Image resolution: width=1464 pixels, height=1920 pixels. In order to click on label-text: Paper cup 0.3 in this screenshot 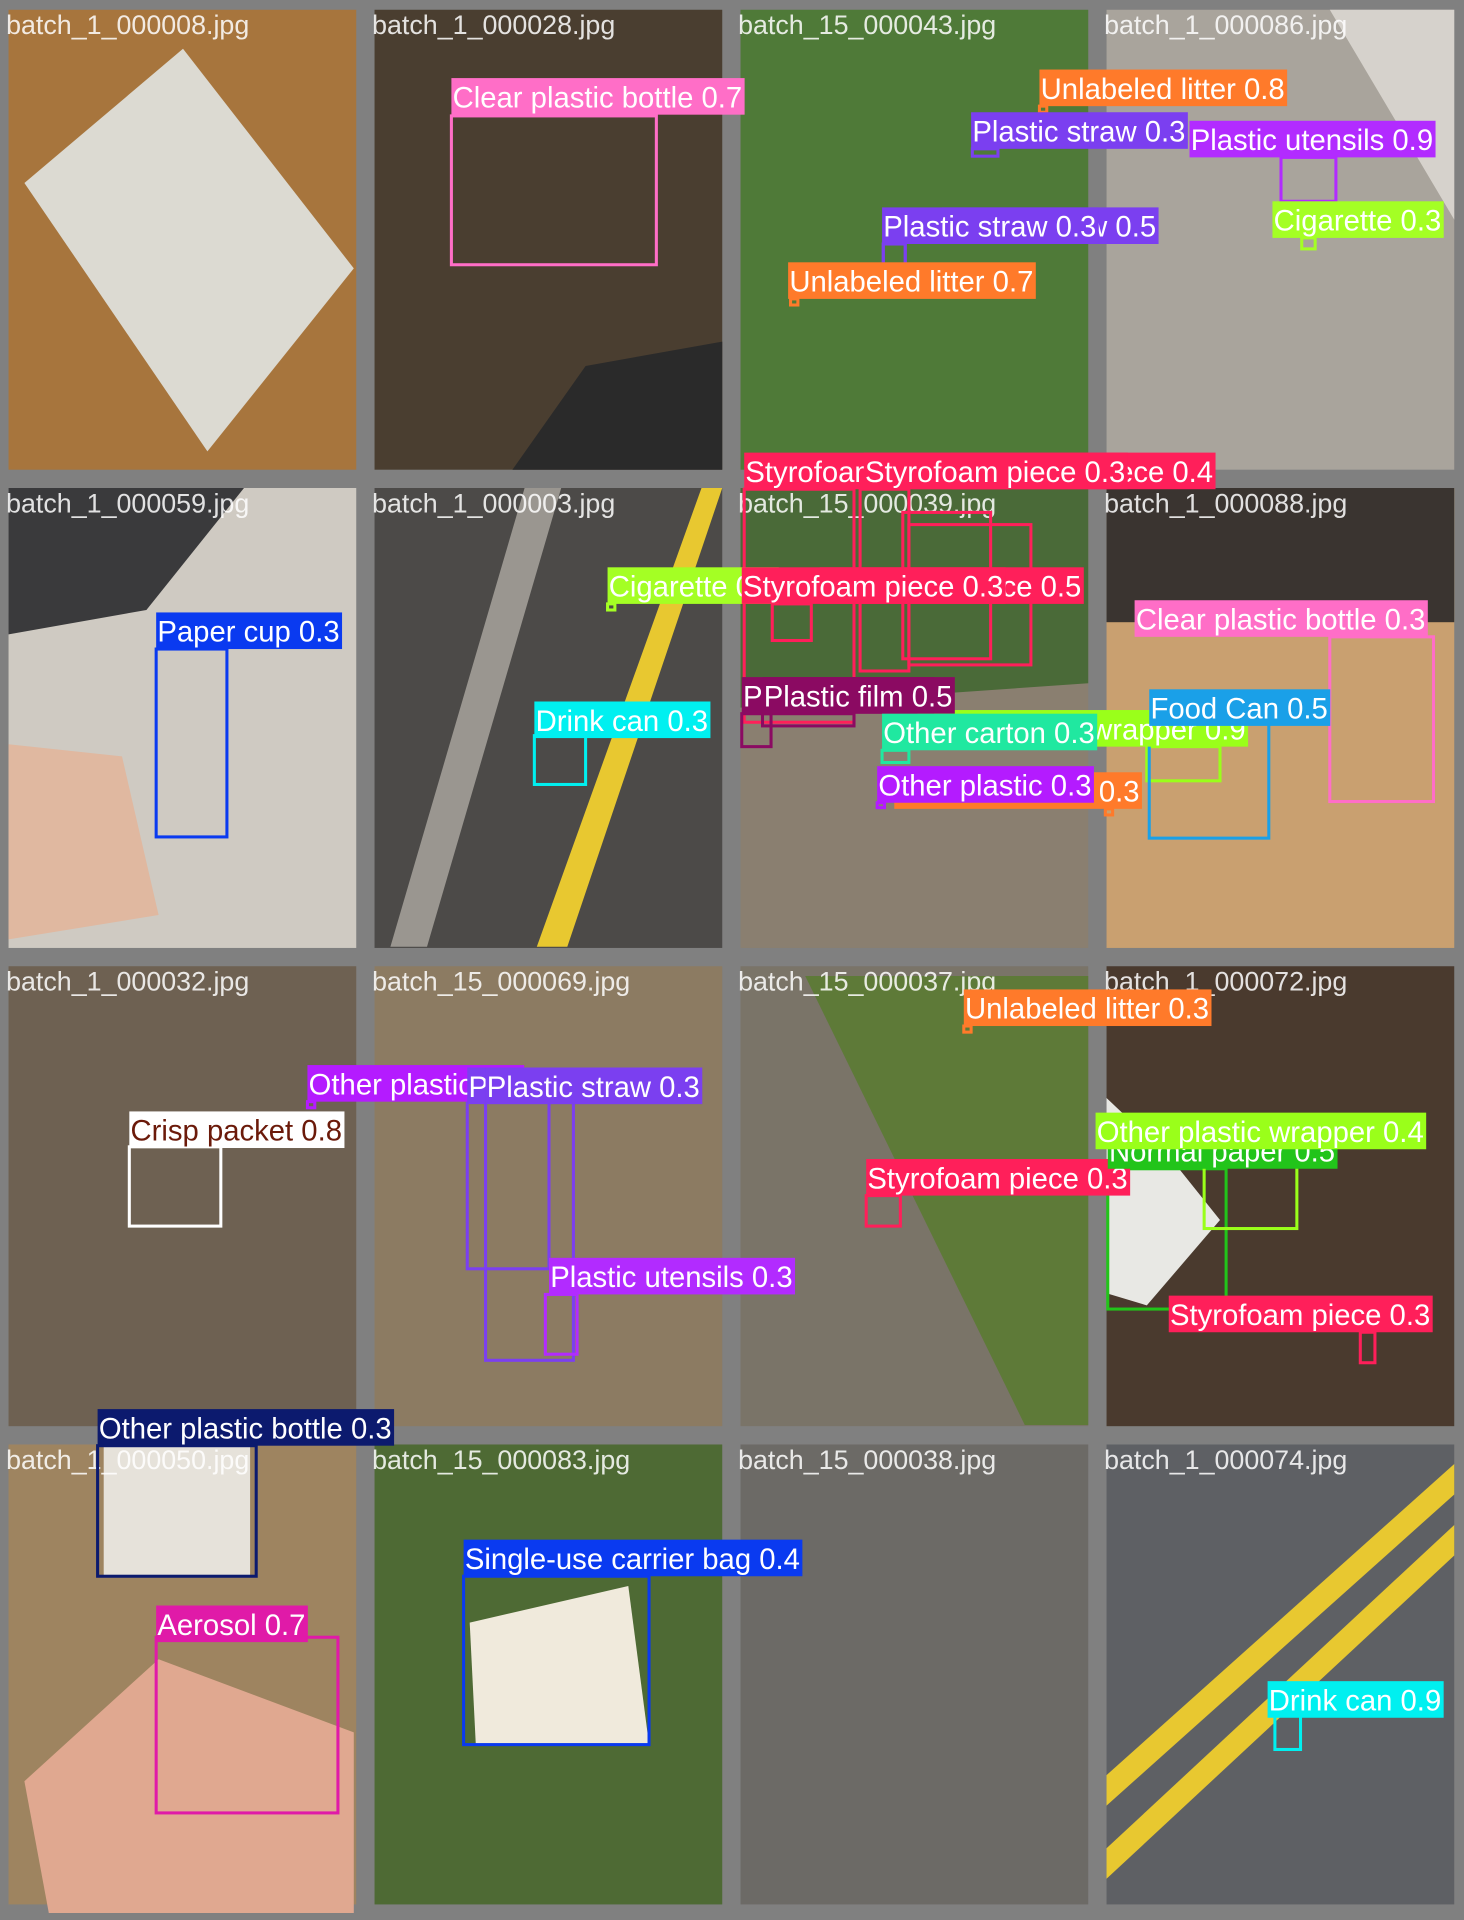, I will do `click(248, 632)`.